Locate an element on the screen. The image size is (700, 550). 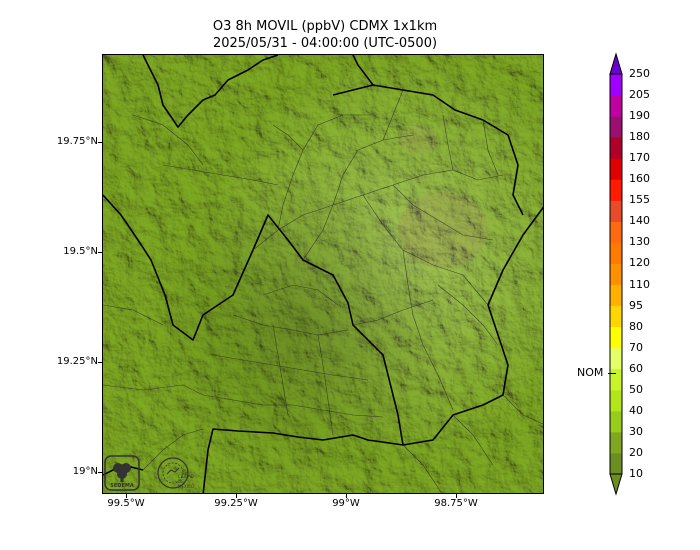
colorbar-tick-label: 110 is located at coordinates (639, 284).